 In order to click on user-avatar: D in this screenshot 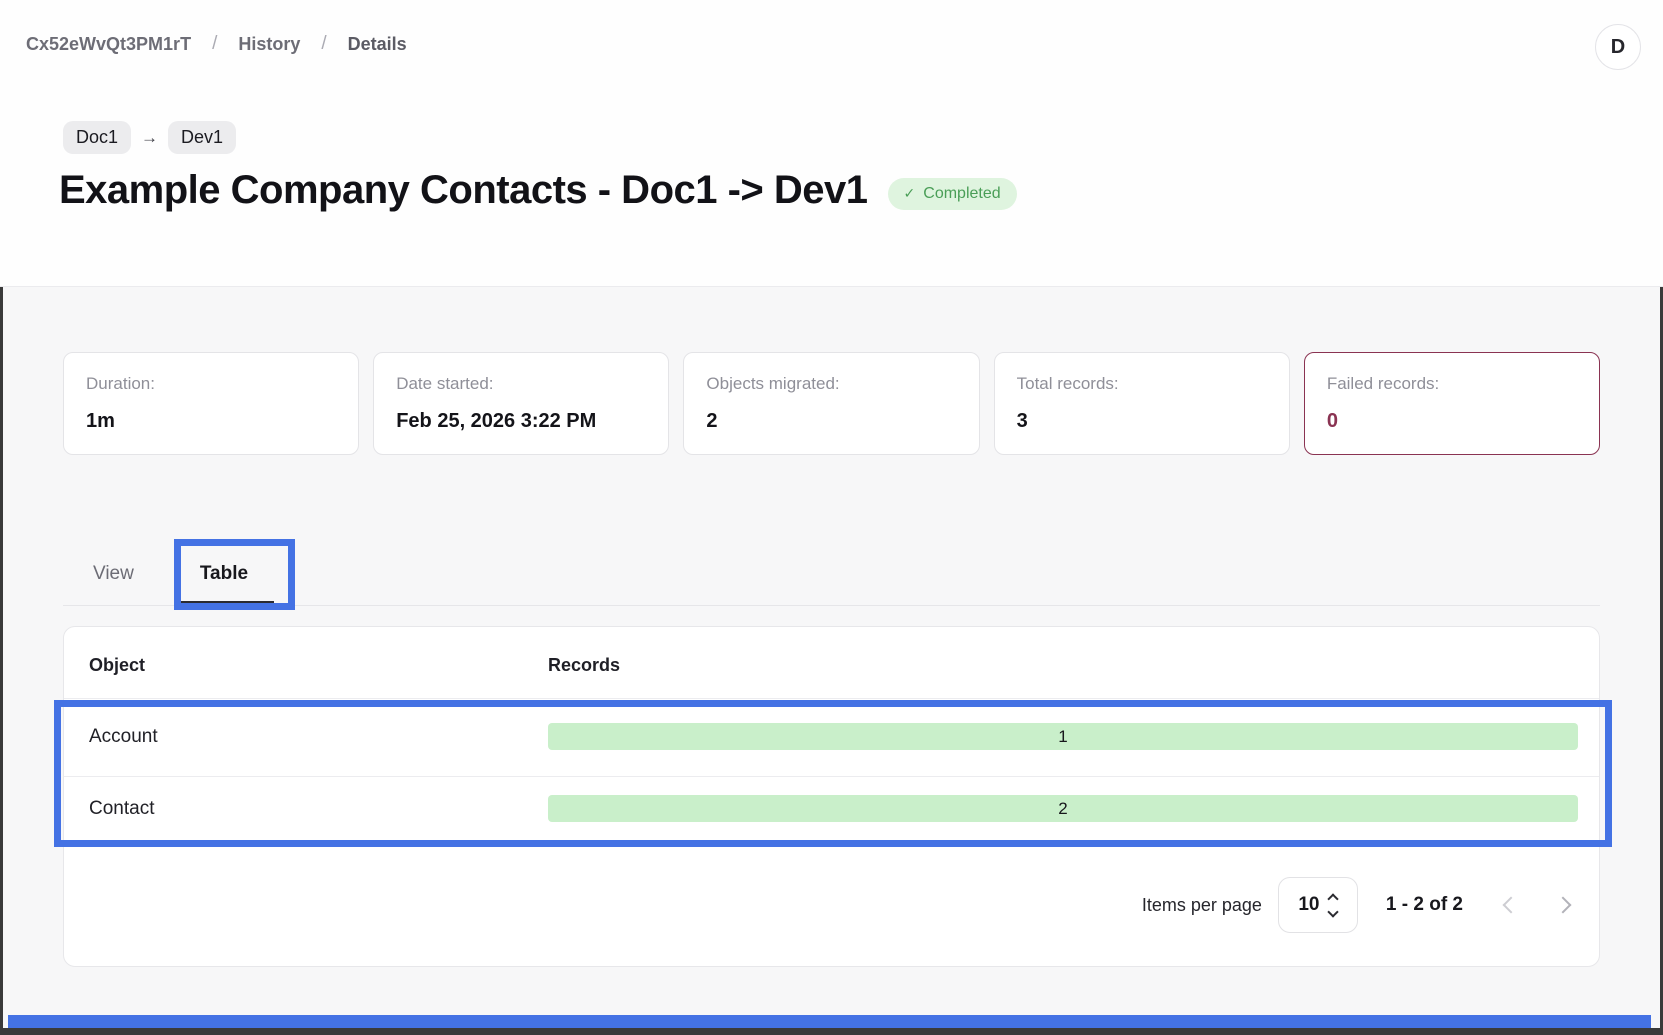, I will do `click(1618, 47)`.